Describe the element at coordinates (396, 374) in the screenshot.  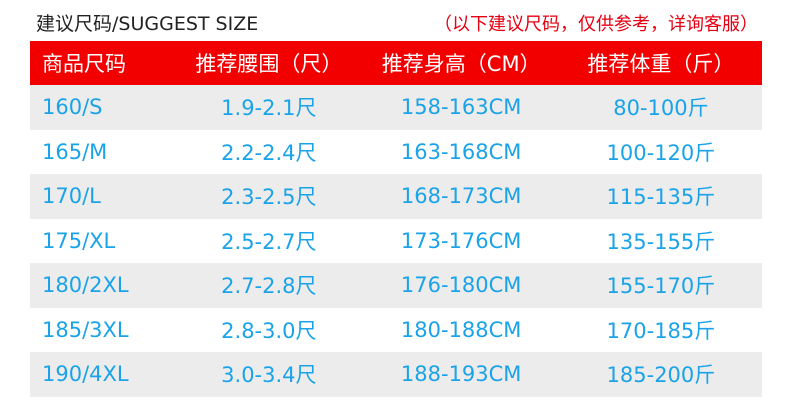
I see `table-row: 190/4XL 3.0-3.4尺 188-193CM 185-200斤` at that location.